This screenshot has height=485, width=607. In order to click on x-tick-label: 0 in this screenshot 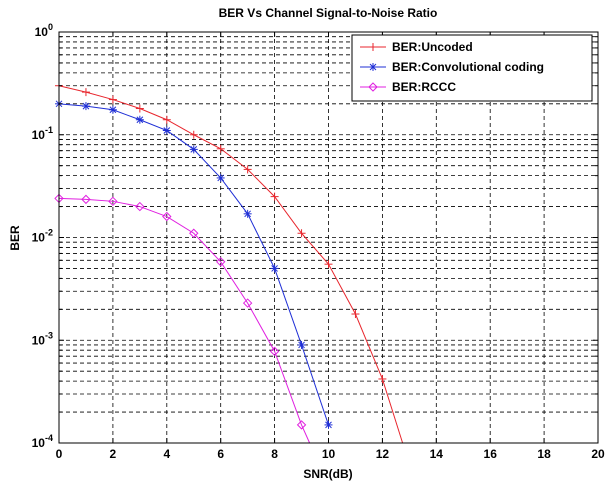, I will do `click(59, 454)`.